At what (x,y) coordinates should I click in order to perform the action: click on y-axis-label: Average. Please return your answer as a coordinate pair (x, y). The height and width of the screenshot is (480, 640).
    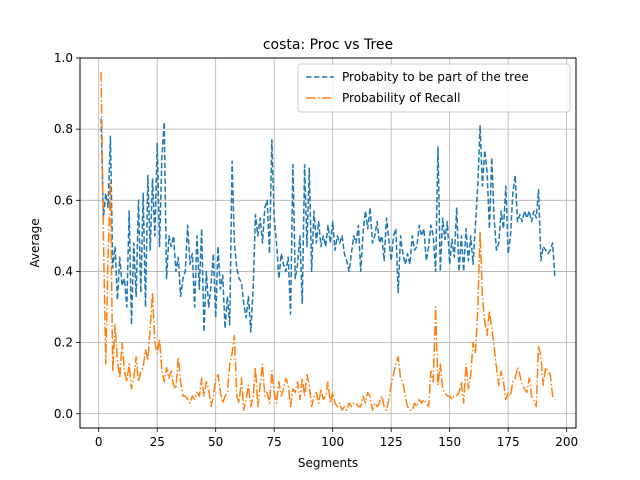
    Looking at the image, I should click on (35, 242).